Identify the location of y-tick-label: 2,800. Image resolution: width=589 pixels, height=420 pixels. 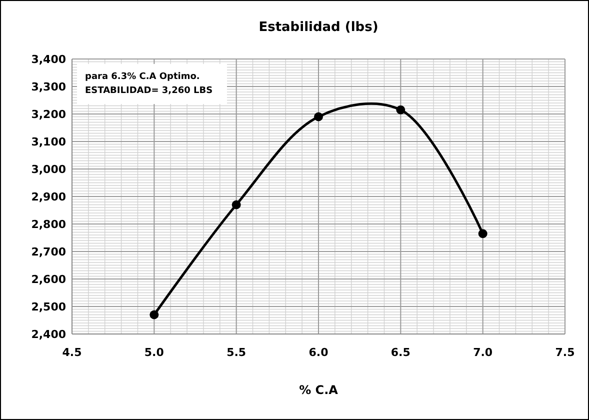
(48, 224).